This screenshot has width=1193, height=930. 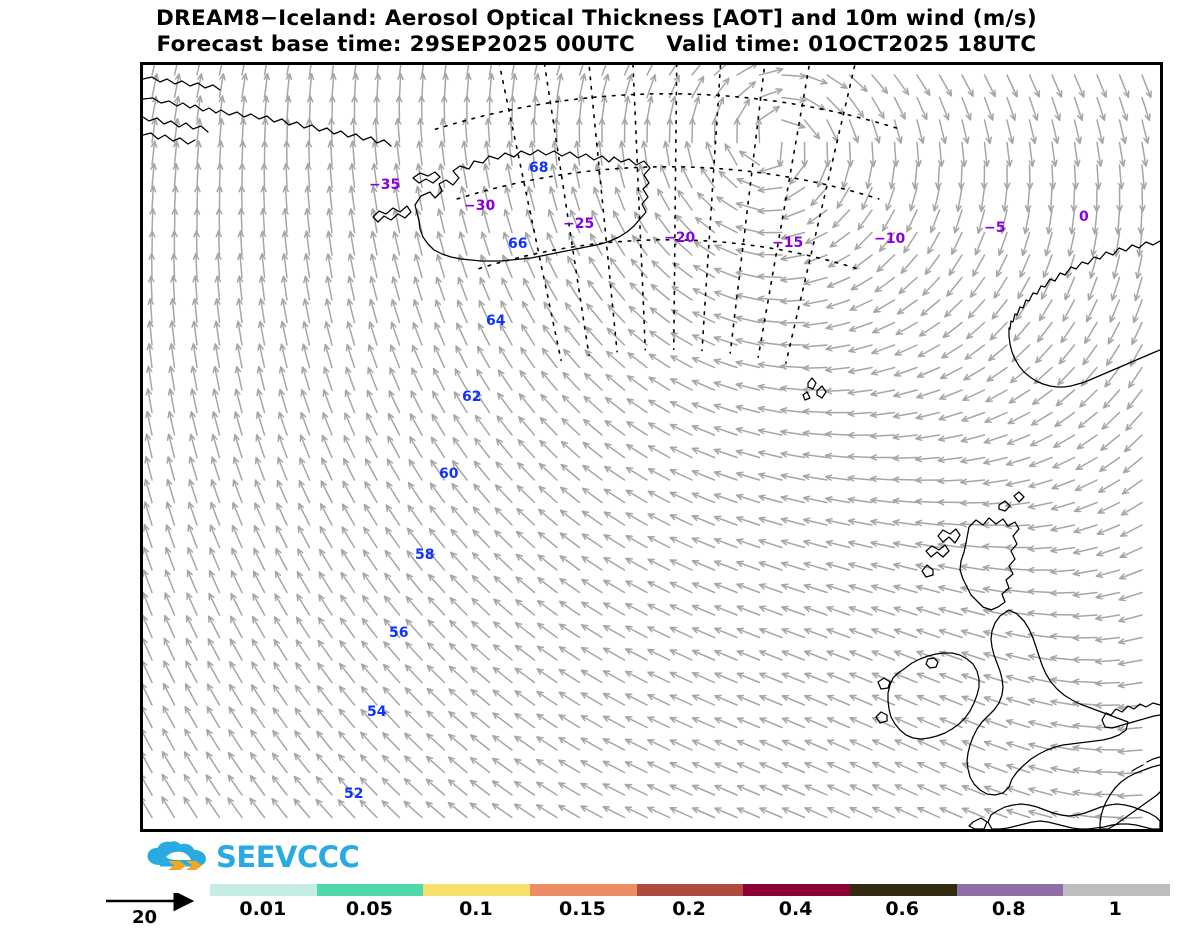 What do you see at coordinates (1010, 890) in the screenshot?
I see `aot-band-0.8` at bounding box center [1010, 890].